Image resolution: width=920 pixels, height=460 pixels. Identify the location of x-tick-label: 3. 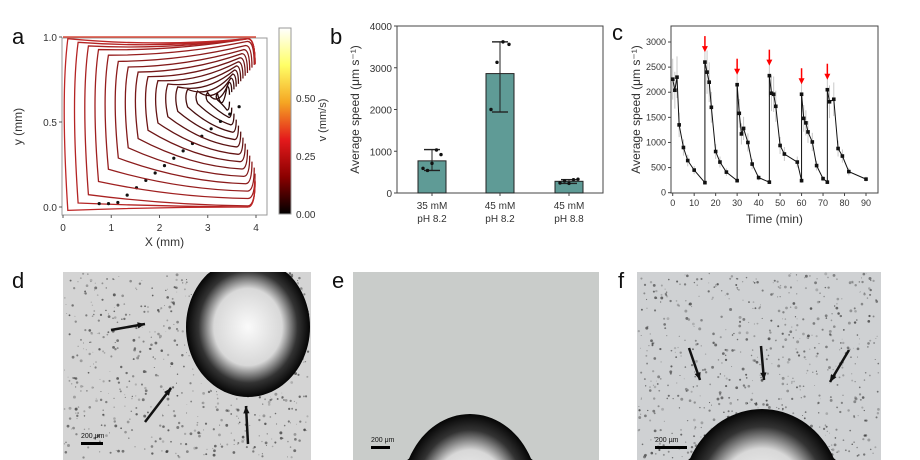
(208, 228).